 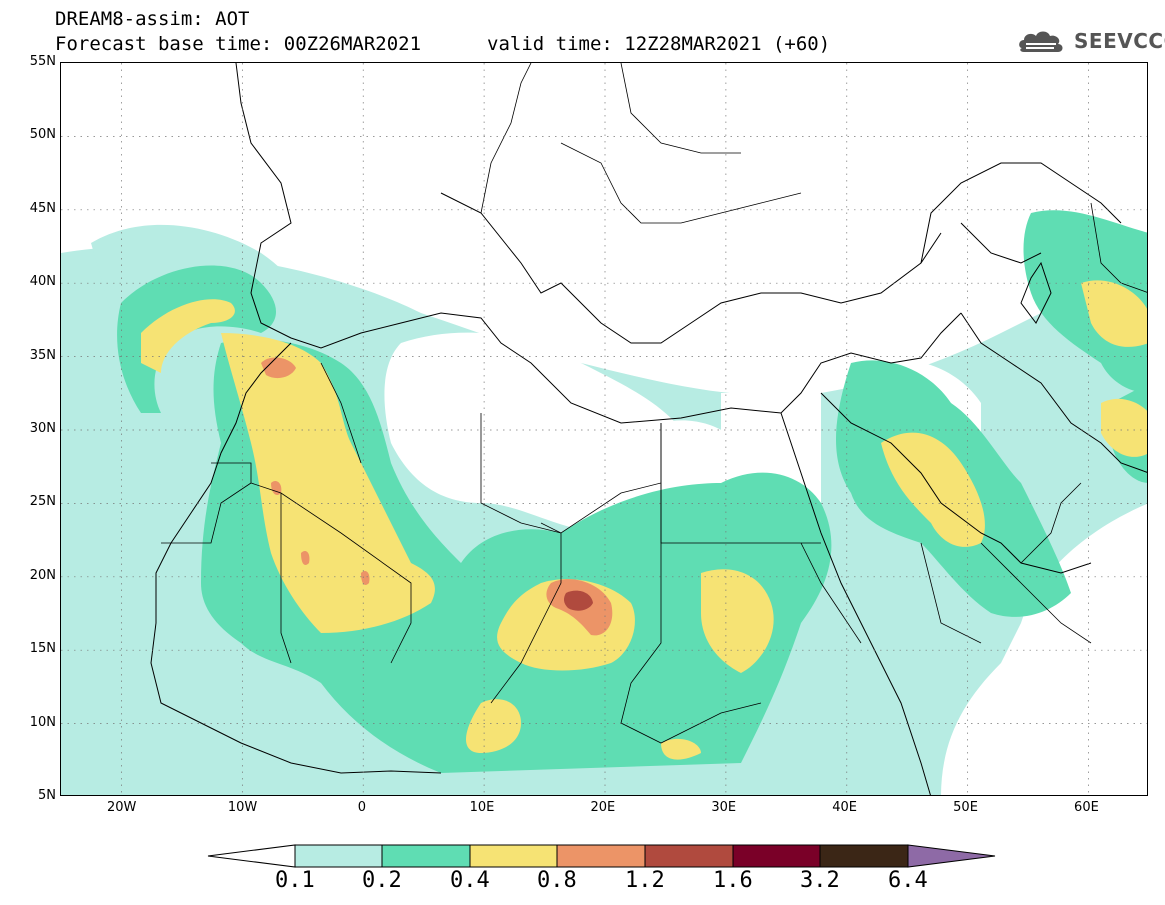 What do you see at coordinates (908, 880) in the screenshot?
I see `colorbar-label: 6.4` at bounding box center [908, 880].